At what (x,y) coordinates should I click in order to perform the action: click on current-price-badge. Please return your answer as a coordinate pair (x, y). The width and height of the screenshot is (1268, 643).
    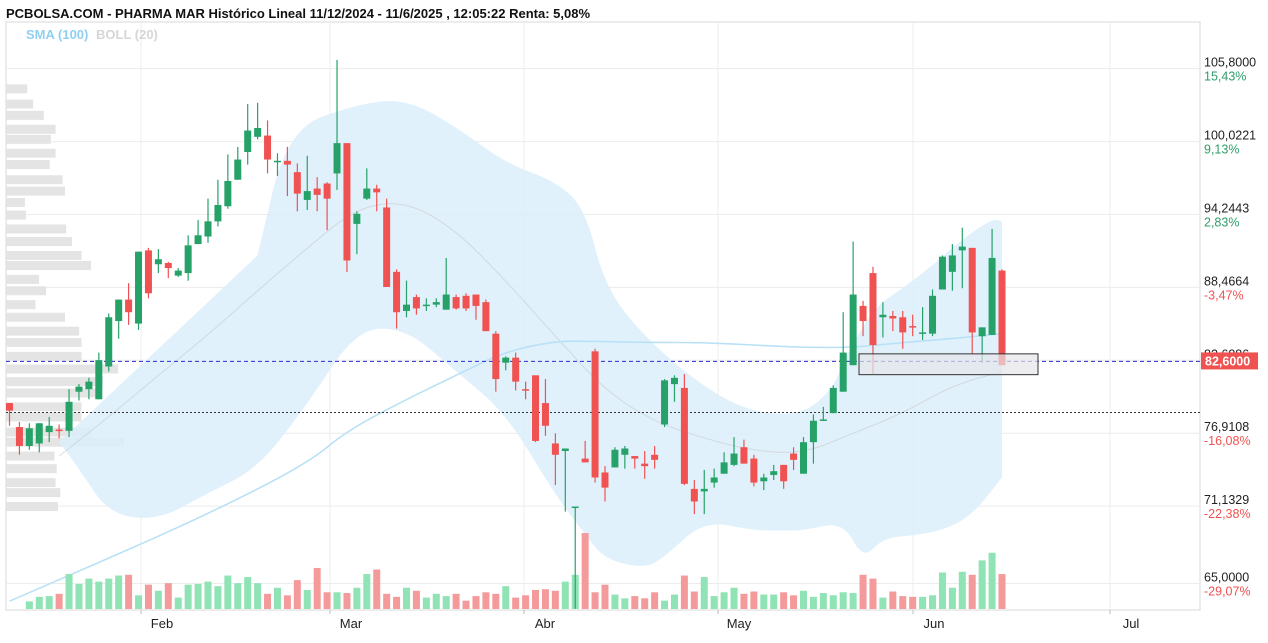
    Looking at the image, I should click on (1229, 361).